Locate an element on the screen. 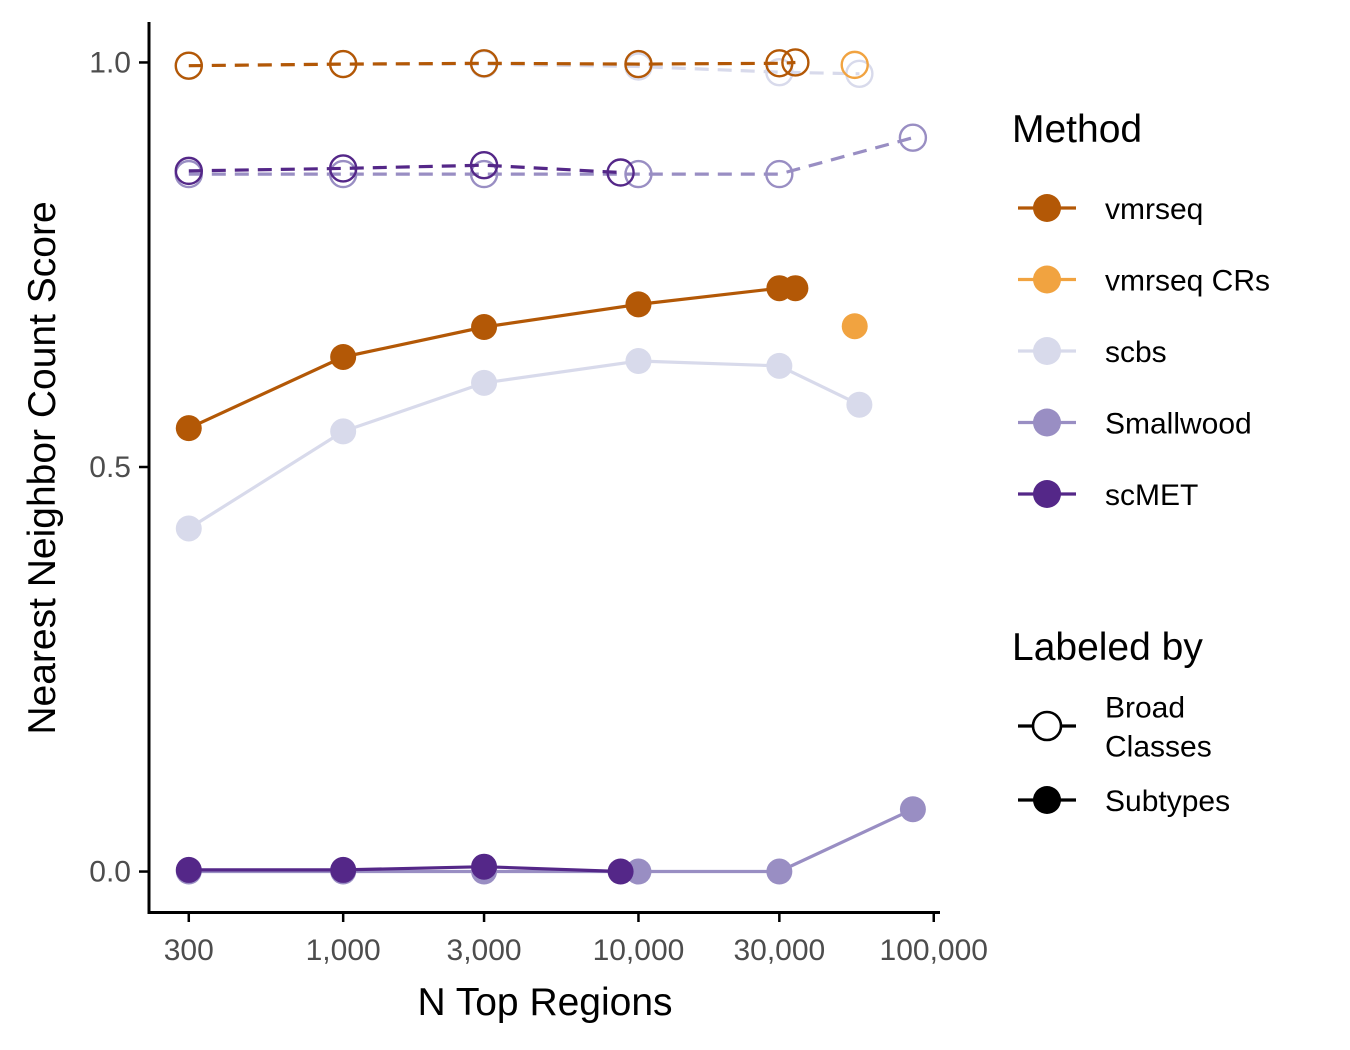 This screenshot has width=1350, height=1050. series-vmrseq-crs-broad-classes is located at coordinates (854, 65).